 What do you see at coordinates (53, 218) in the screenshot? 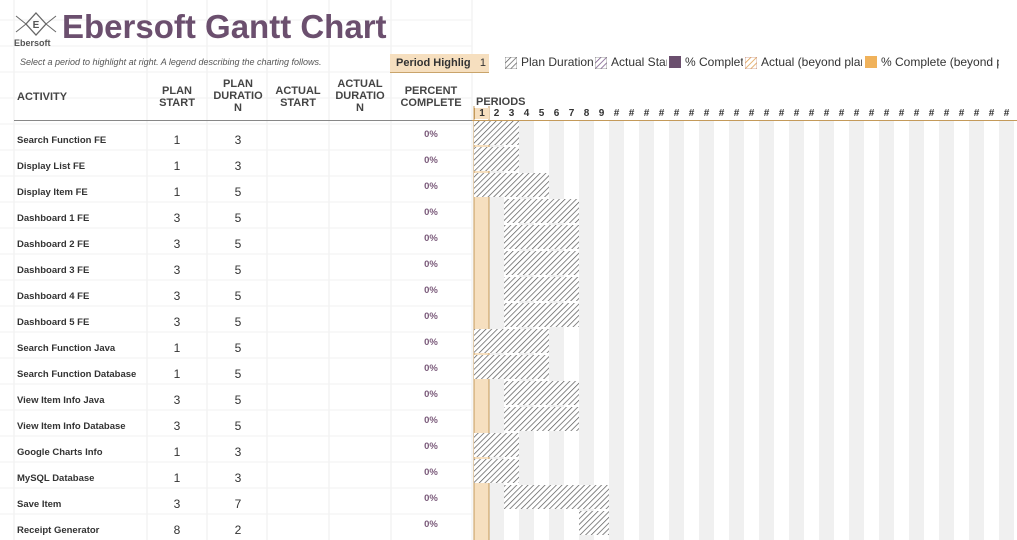
I see `activity-name: Dashboard 1 FE` at bounding box center [53, 218].